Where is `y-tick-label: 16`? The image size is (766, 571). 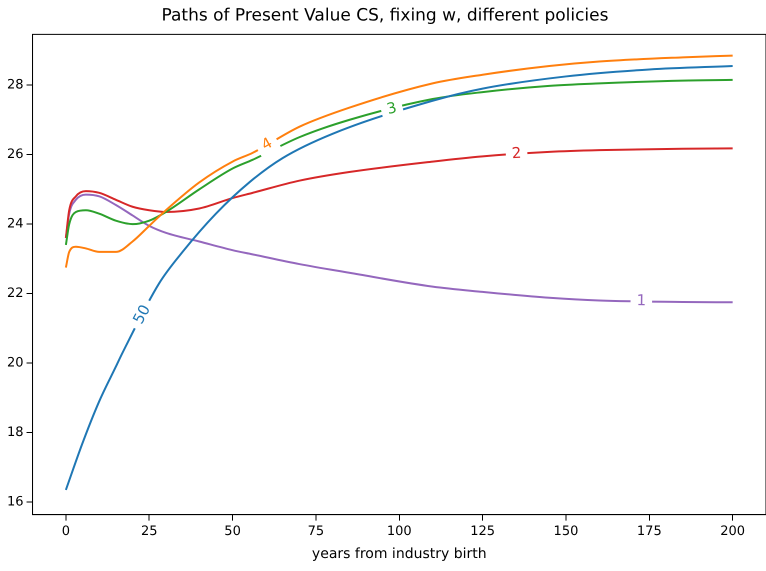 y-tick-label: 16 is located at coordinates (15, 502).